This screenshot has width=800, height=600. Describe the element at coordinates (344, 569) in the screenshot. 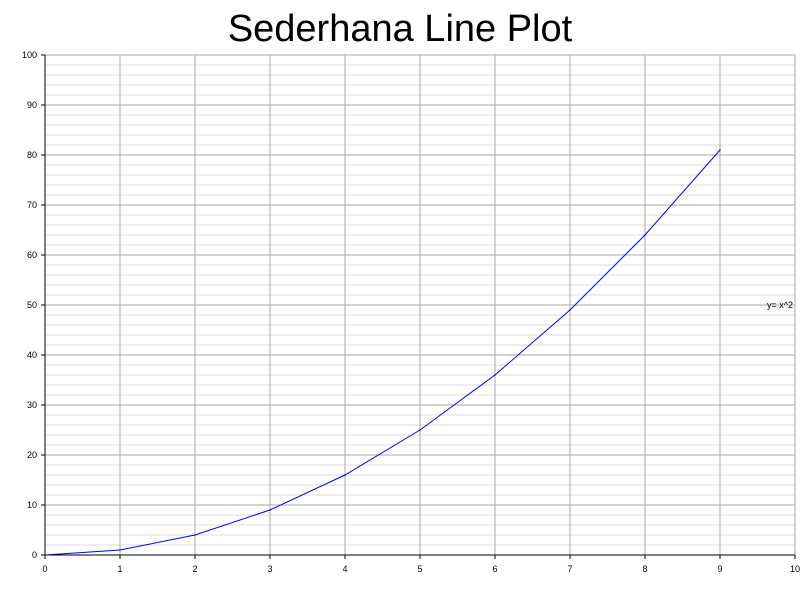

I see `x-tick-label: 4` at that location.